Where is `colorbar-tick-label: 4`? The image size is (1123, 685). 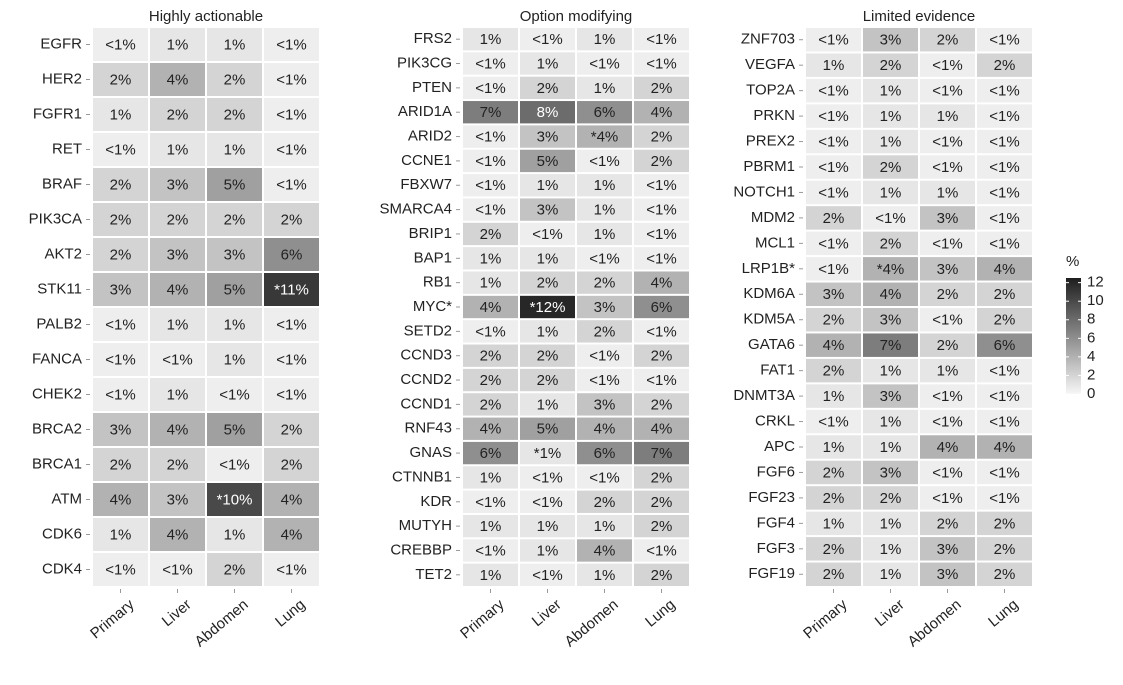
colorbar-tick-label: 4 is located at coordinates (1091, 356).